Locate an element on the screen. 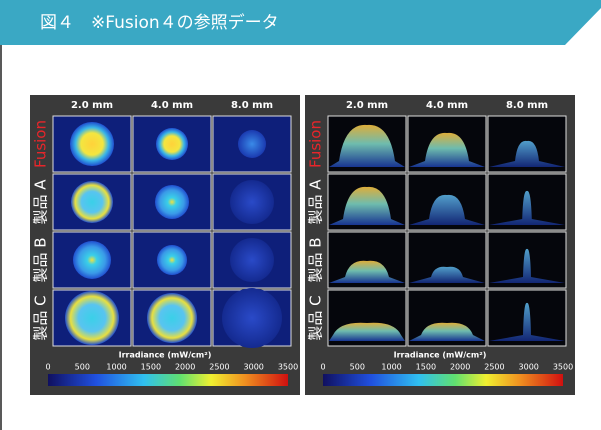 The width and height of the screenshot is (601, 430). header-bar is located at coordinates (300, 22).